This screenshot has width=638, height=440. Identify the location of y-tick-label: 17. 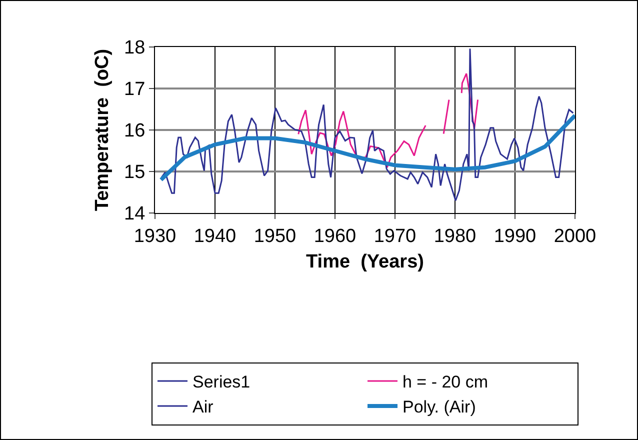
(135, 89).